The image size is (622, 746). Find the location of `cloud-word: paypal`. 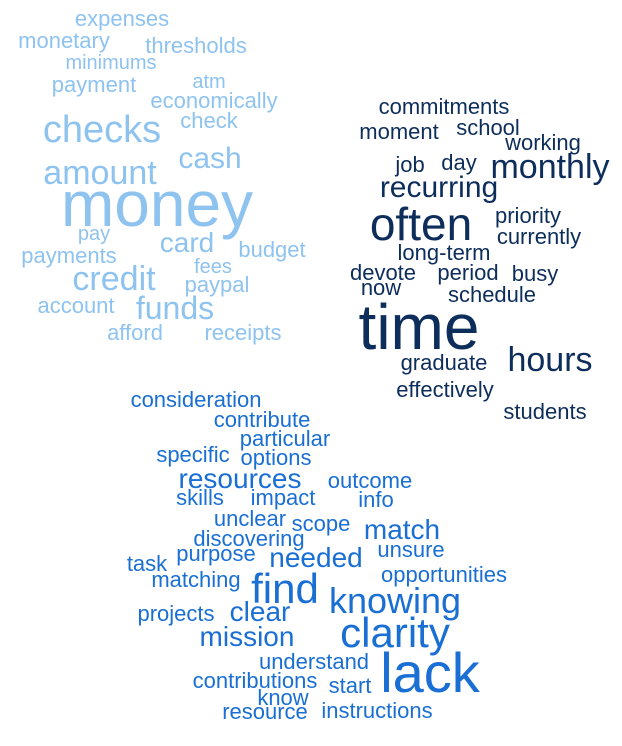

cloud-word: paypal is located at coordinates (217, 284).